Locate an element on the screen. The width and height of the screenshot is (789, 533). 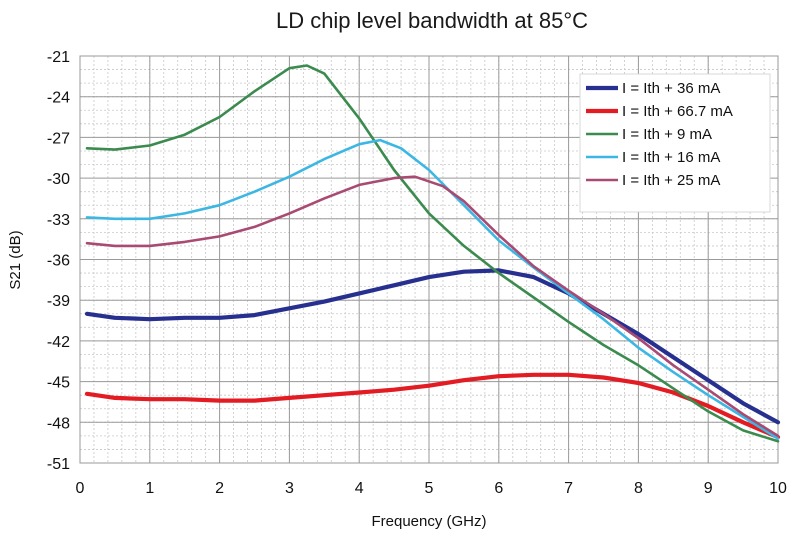
y-tick-label: -36 is located at coordinates (58, 261).